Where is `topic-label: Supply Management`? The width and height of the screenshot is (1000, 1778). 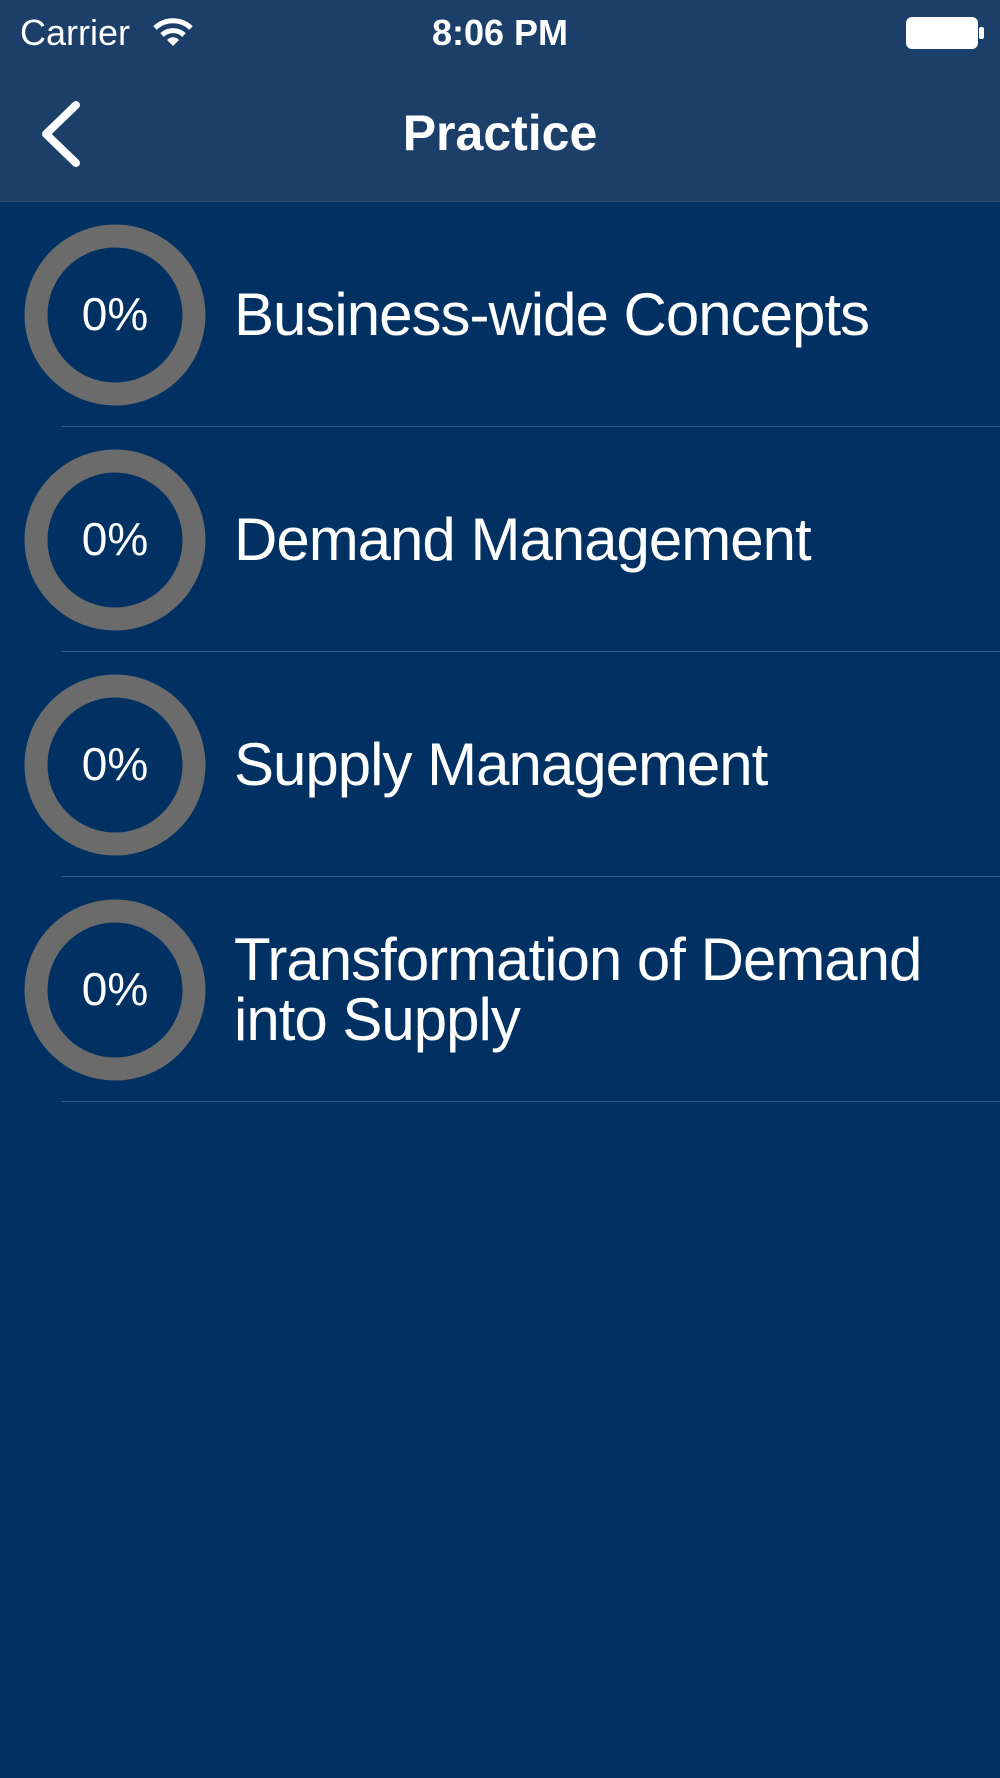
topic-label: Supply Management is located at coordinates (501, 764).